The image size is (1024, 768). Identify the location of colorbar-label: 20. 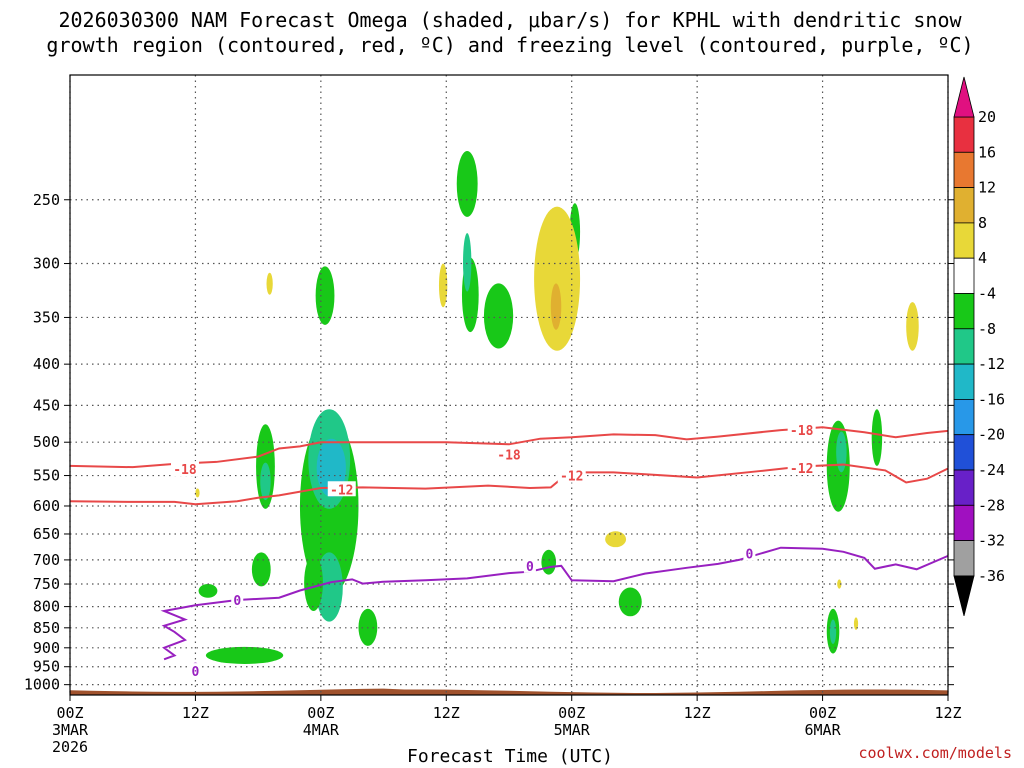
(987, 117).